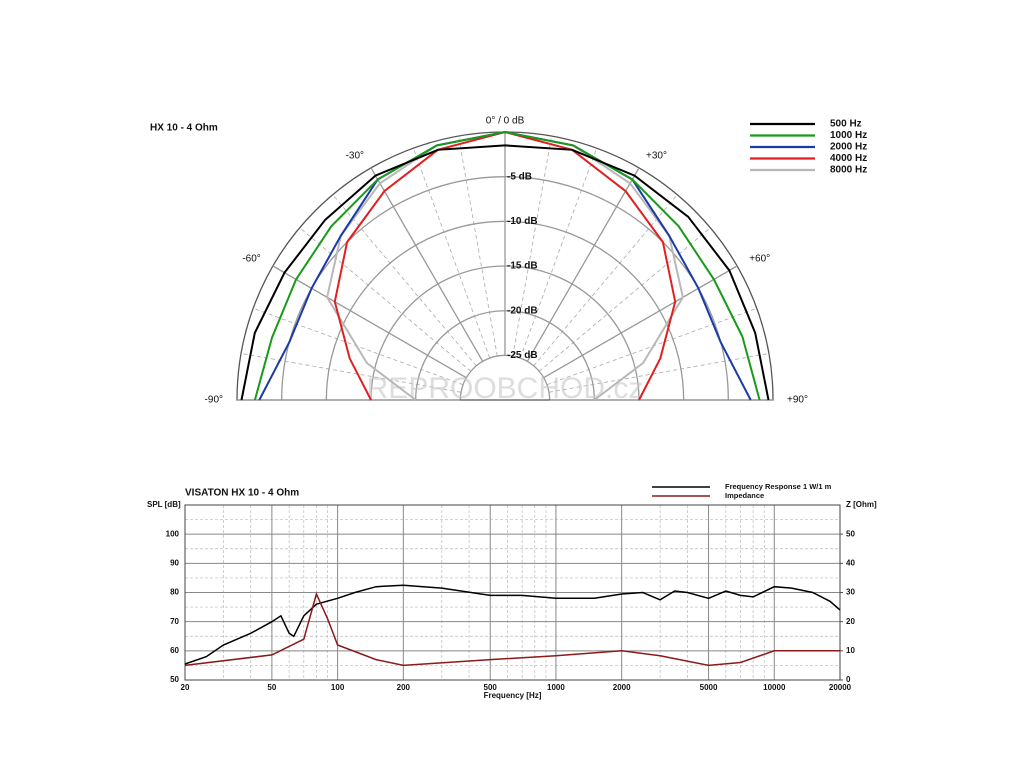  Describe the element at coordinates (846, 124) in the screenshot. I see `legend-label: 500 Hz` at that location.